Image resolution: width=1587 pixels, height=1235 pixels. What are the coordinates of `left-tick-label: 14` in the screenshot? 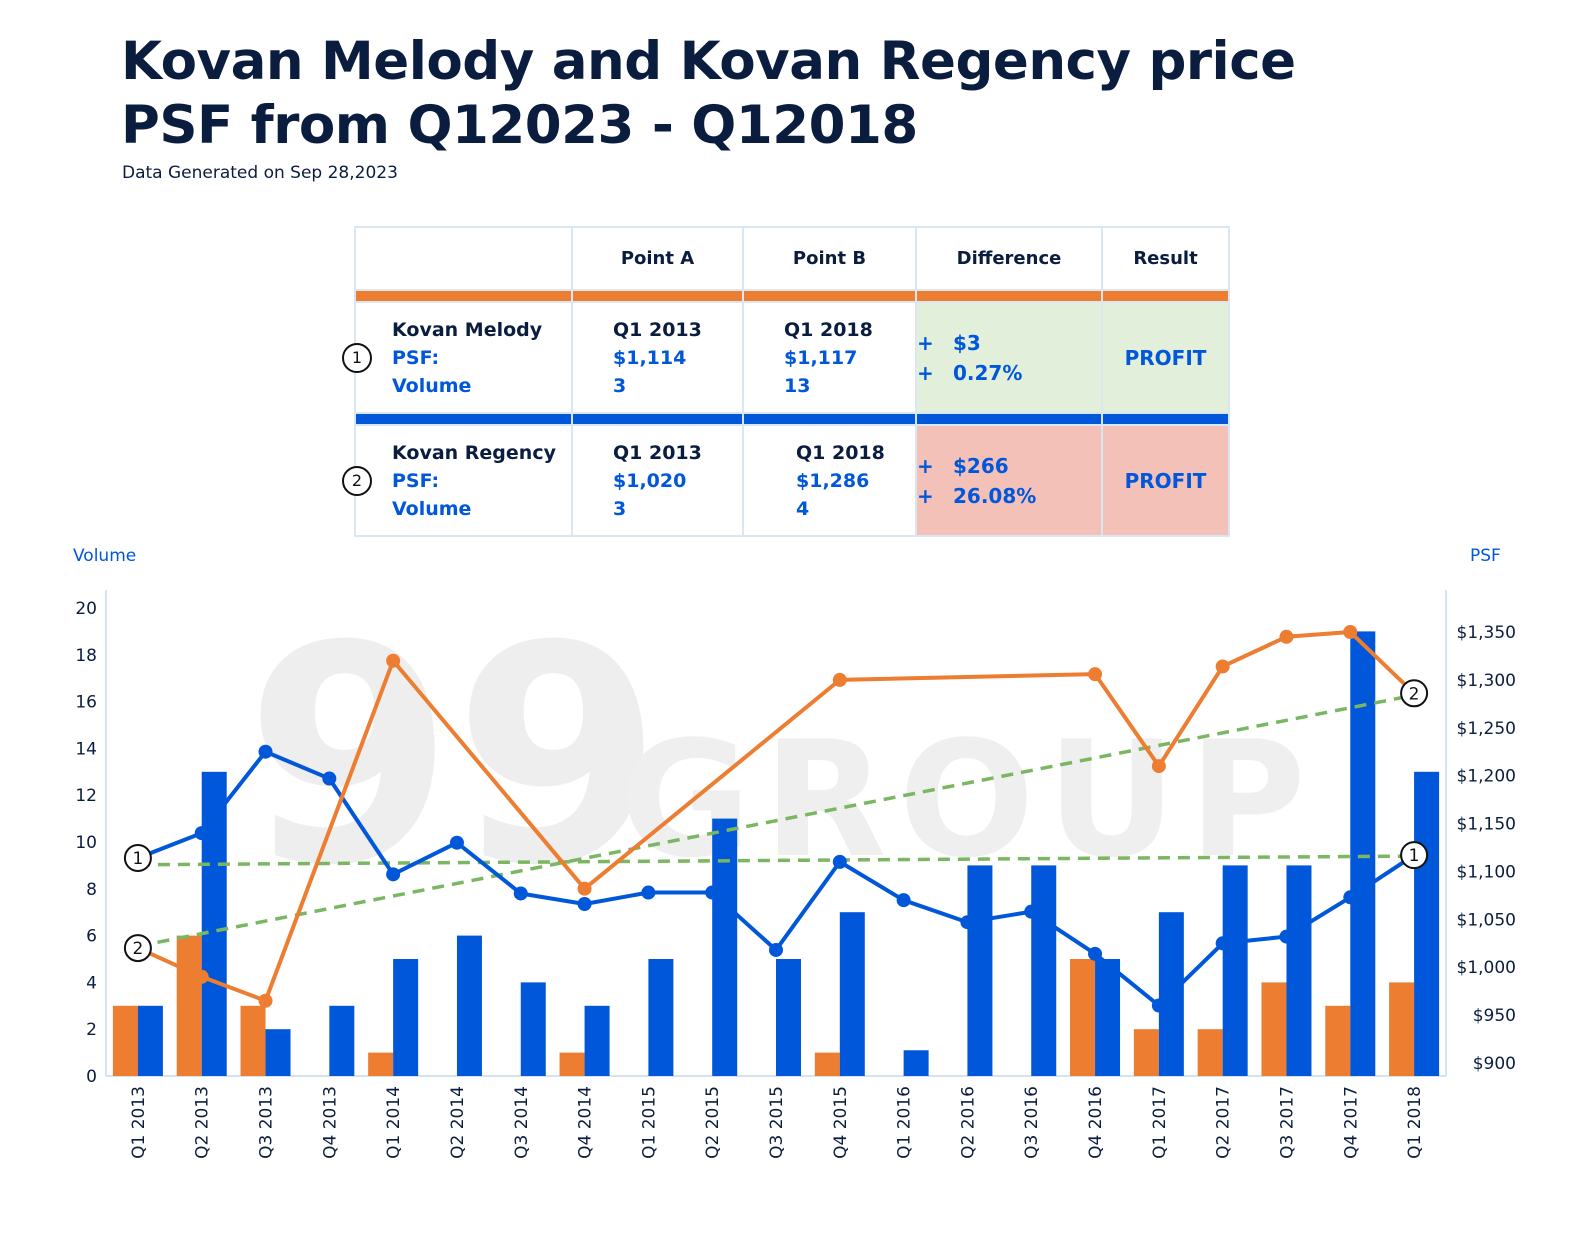 It's located at (86, 749).